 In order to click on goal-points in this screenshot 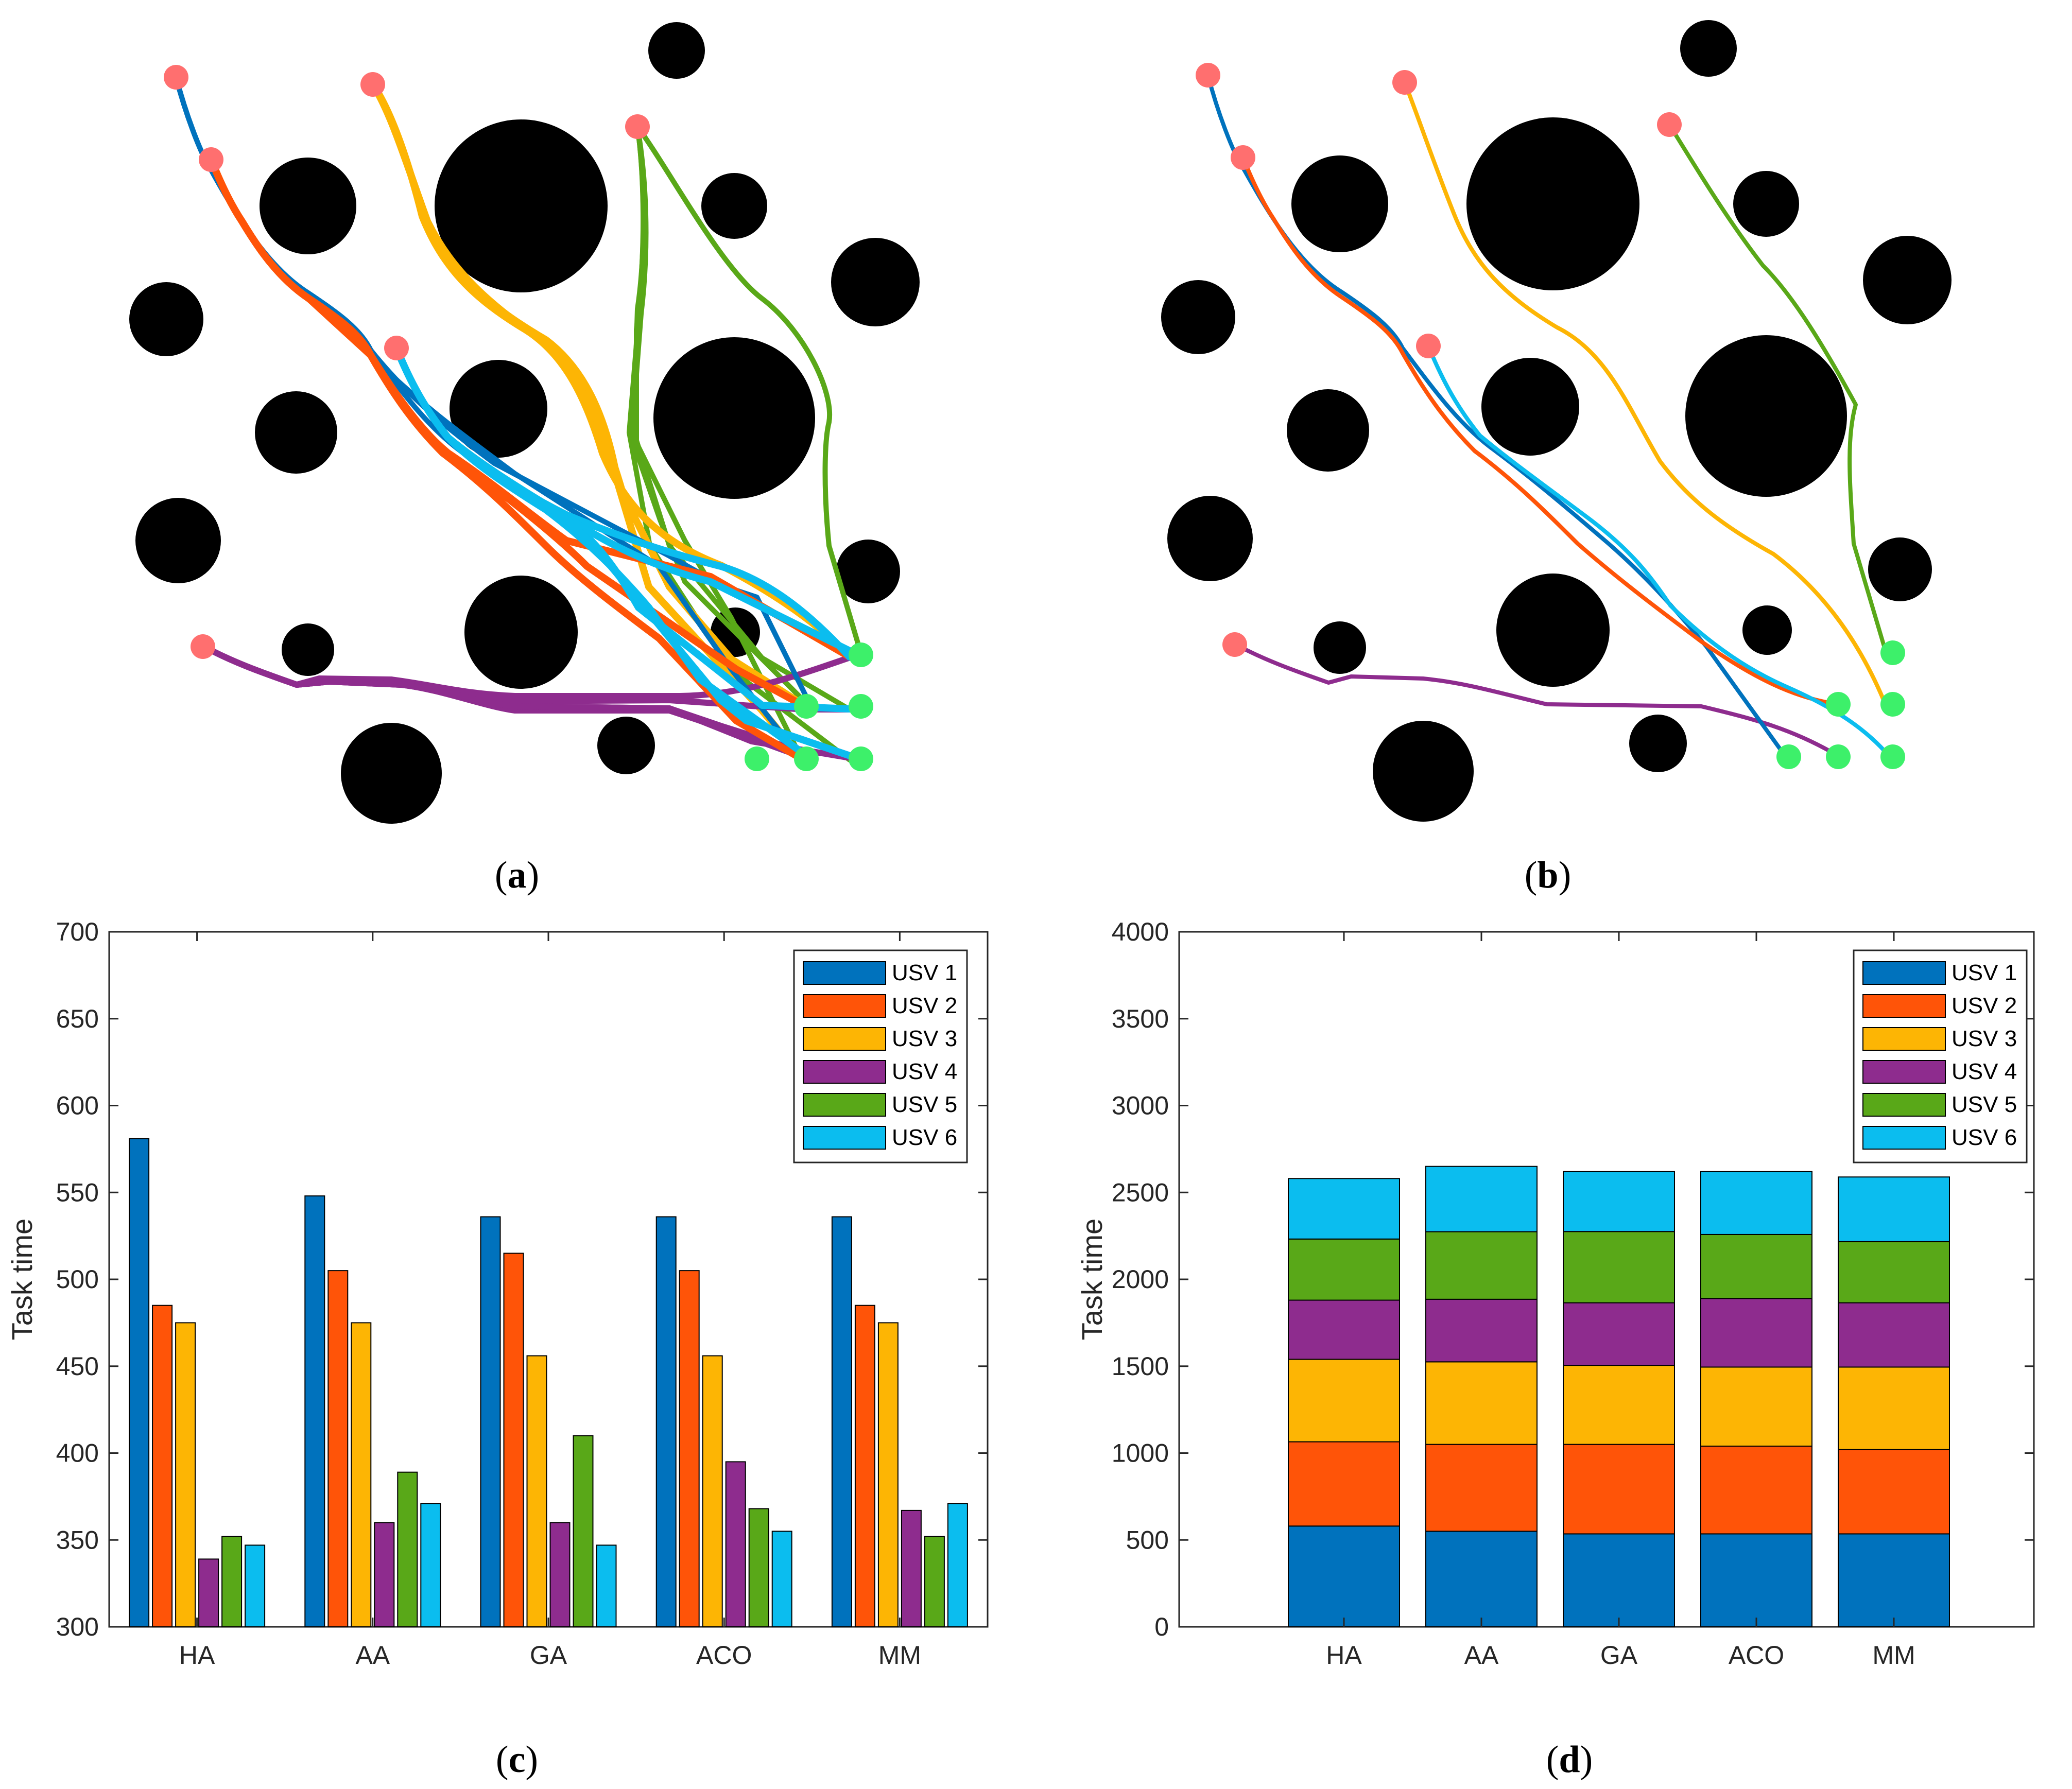, I will do `click(809, 706)`.